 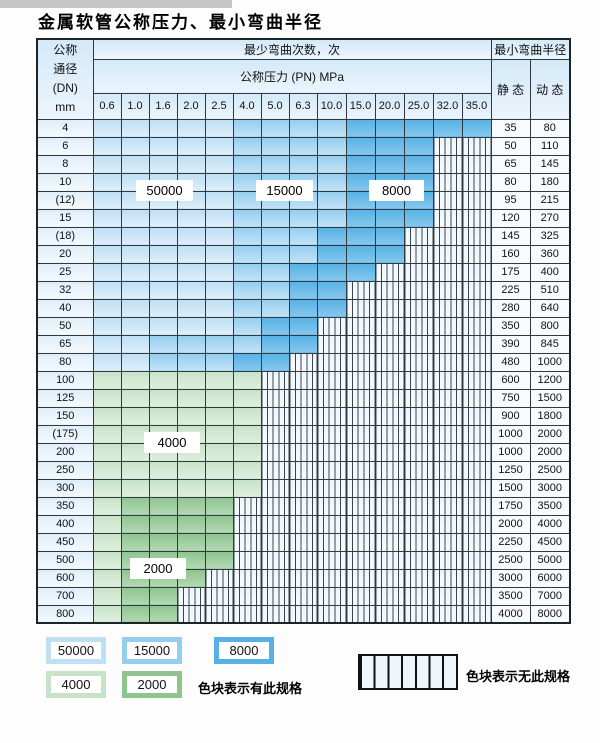 I want to click on dynamic-value: 845, so click(x=550, y=344).